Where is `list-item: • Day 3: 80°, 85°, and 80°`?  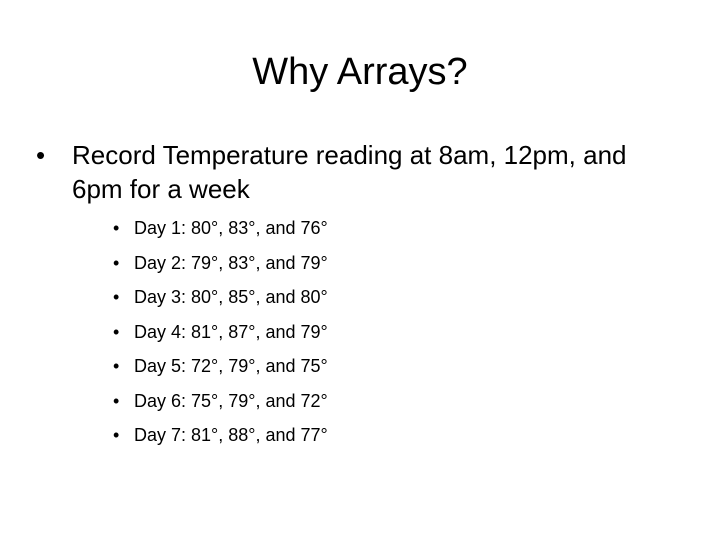 list-item: • Day 3: 80°, 85°, and 80° is located at coordinates (356, 297).